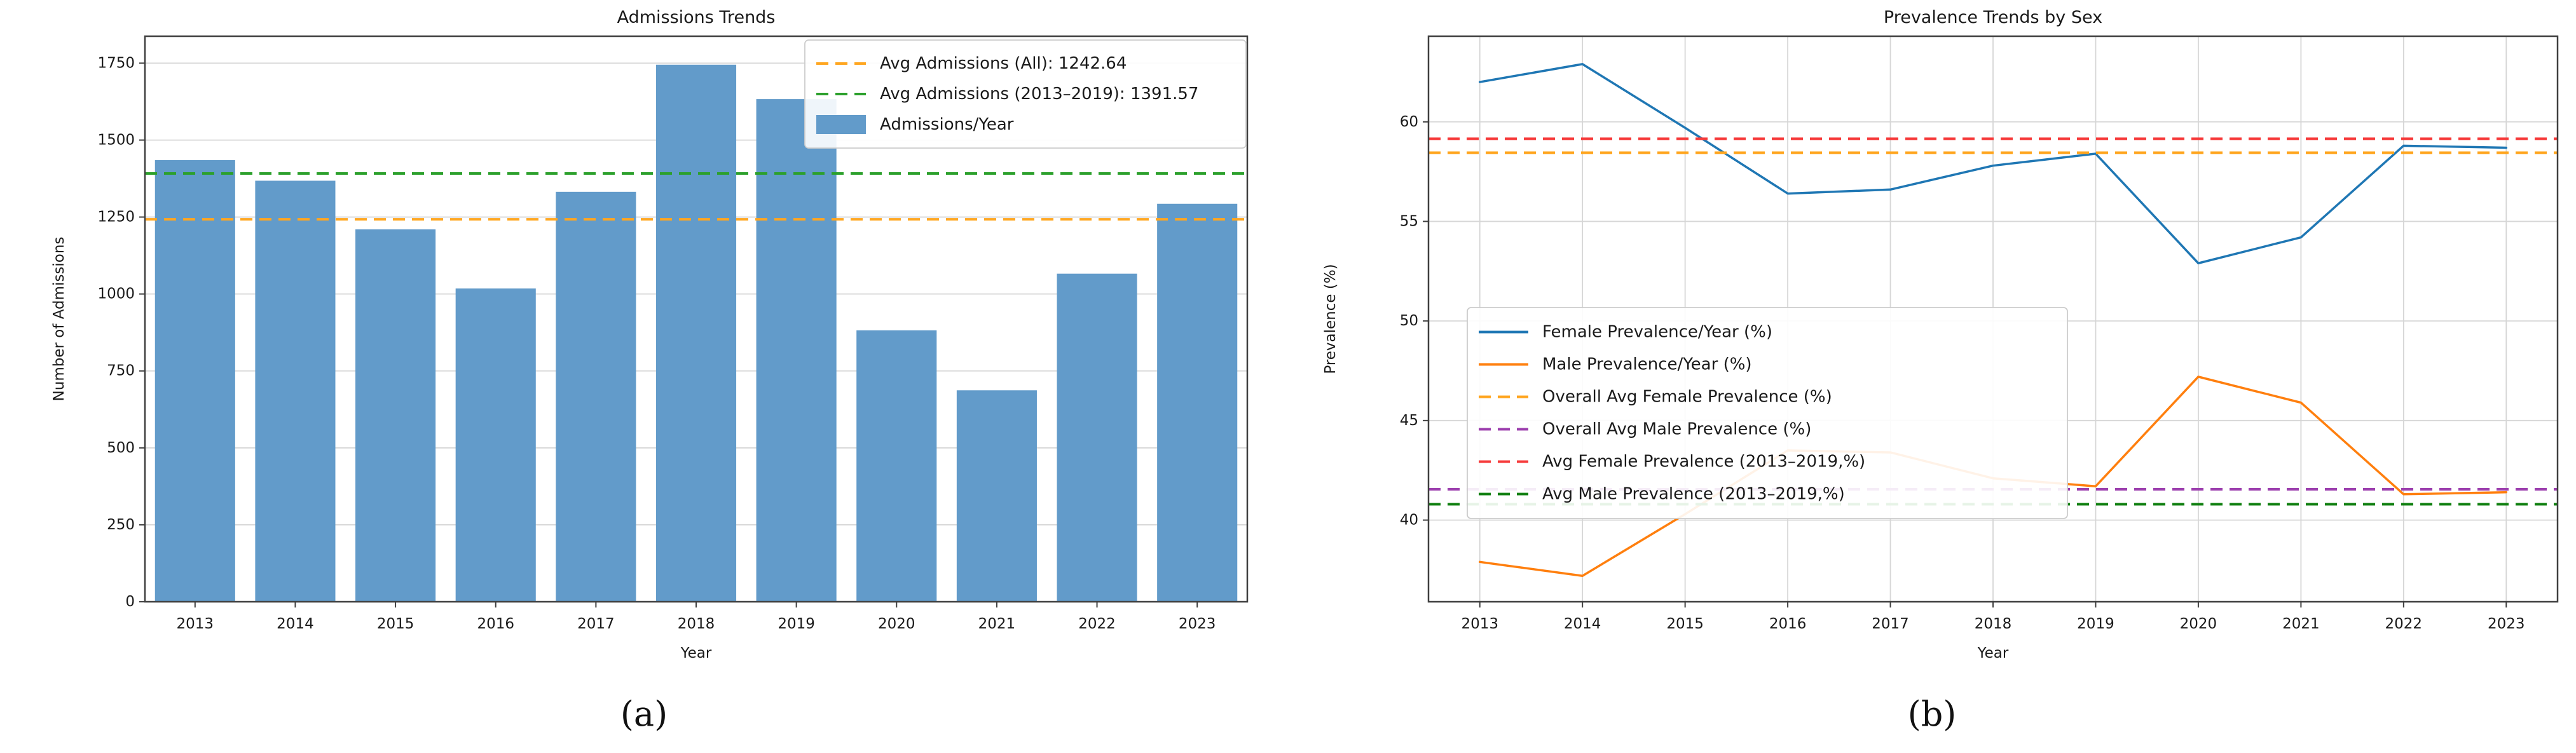 The image size is (2576, 753). I want to click on y-tick-label: 0, so click(130, 602).